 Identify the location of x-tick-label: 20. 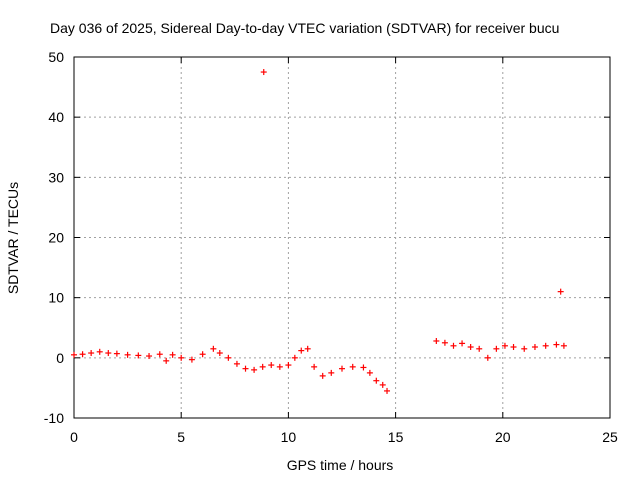
(503, 437).